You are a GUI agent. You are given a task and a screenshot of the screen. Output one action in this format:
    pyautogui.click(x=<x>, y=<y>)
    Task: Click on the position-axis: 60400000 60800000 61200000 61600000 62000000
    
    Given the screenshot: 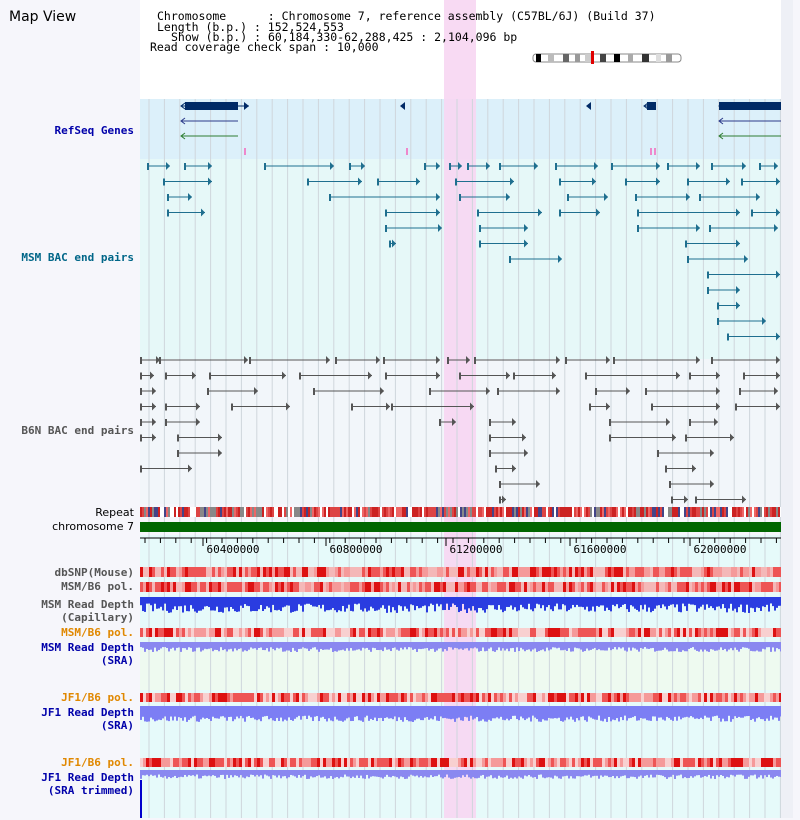 What is the action you would take?
    pyautogui.click(x=460, y=546)
    